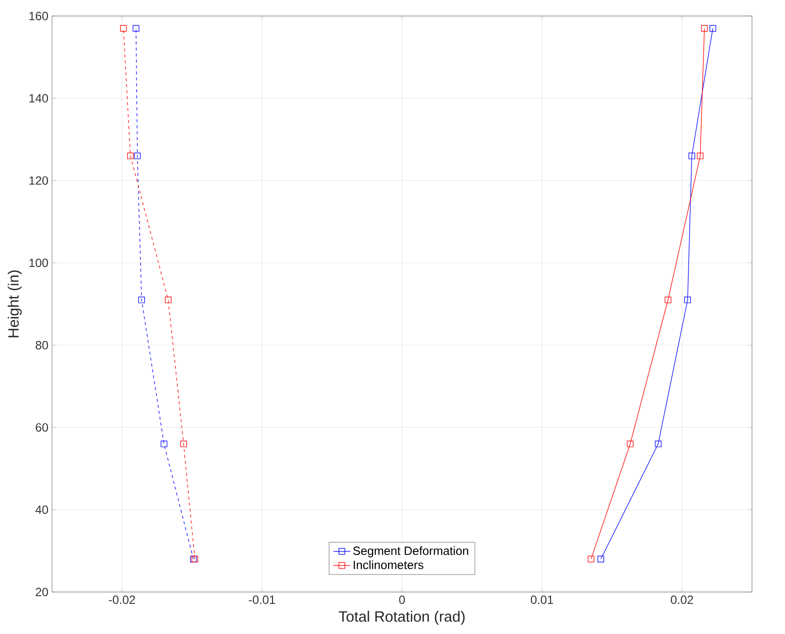 This screenshot has width=785, height=634. What do you see at coordinates (410, 552) in the screenshot?
I see `legend-label: Segment Deformation` at bounding box center [410, 552].